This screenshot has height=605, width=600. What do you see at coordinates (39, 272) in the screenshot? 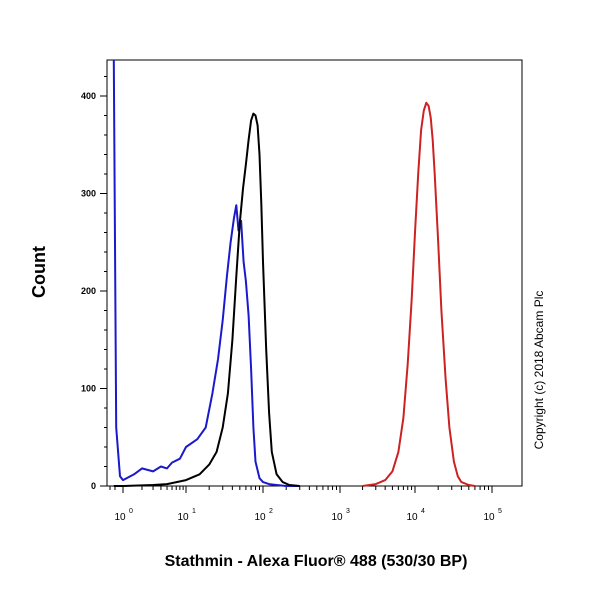
I see `y-axis-label: Count` at bounding box center [39, 272].